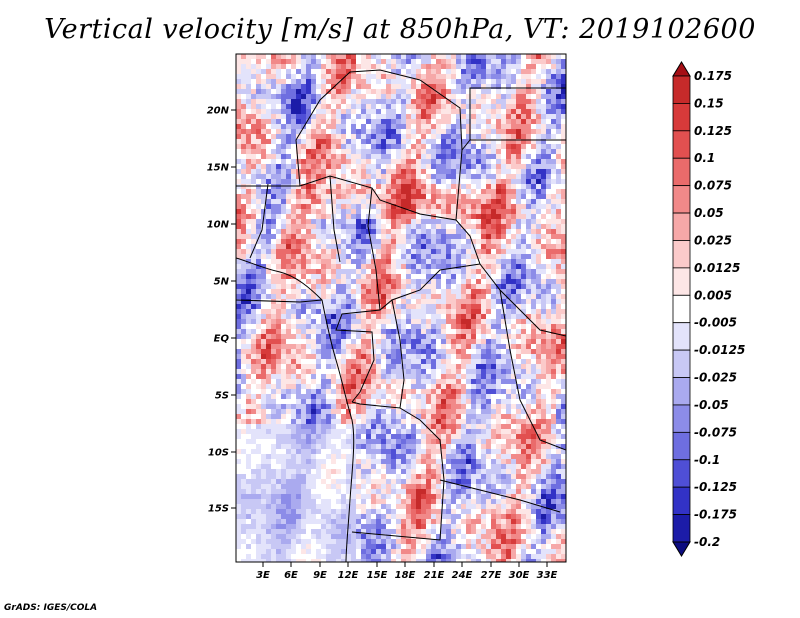 This screenshot has width=800, height=618. What do you see at coordinates (519, 575) in the screenshot?
I see `lon-tick-label: 30E` at bounding box center [519, 575].